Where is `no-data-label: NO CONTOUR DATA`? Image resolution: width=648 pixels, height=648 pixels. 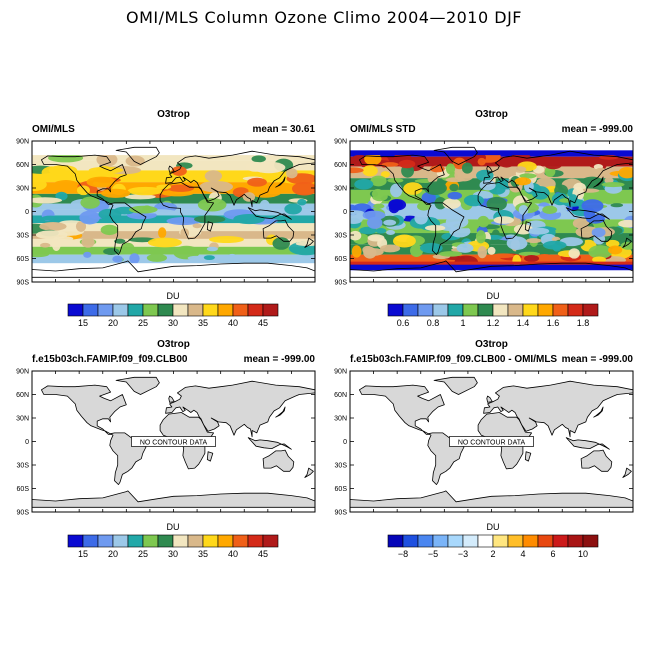
no-data-label: NO CONTOUR DATA is located at coordinates (492, 443).